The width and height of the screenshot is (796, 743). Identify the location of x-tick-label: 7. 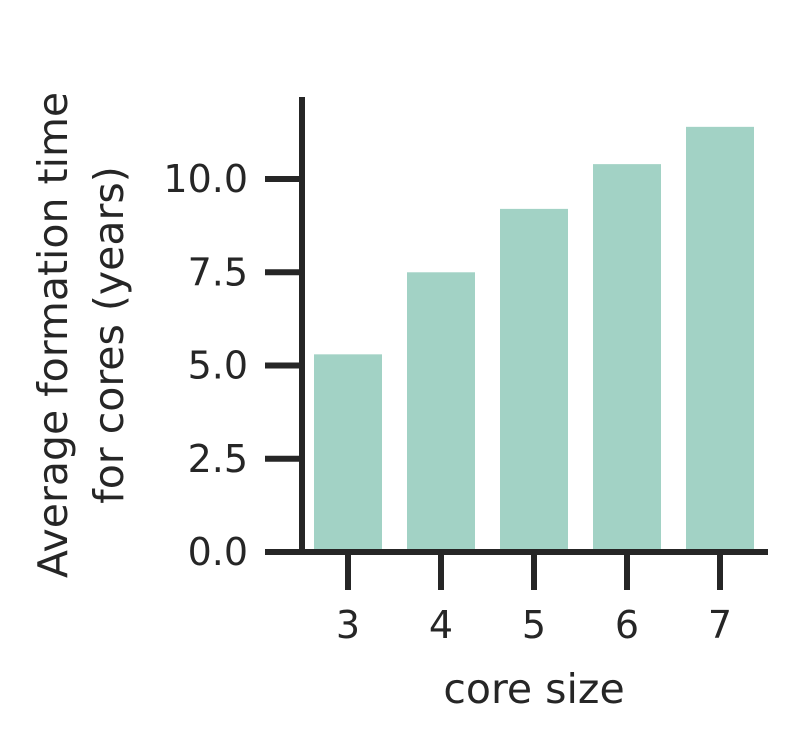
(720, 625).